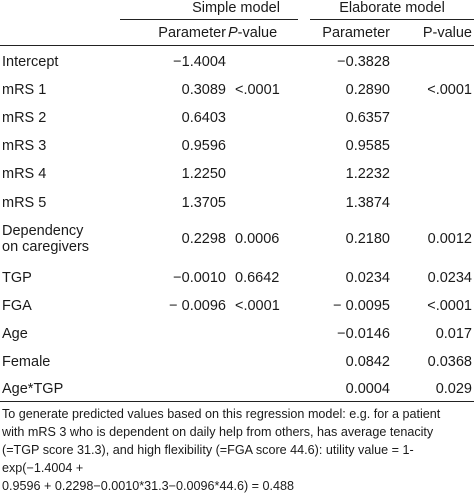 The image size is (474, 495). I want to click on elaborate-parameter: 0.6357, so click(367, 118).